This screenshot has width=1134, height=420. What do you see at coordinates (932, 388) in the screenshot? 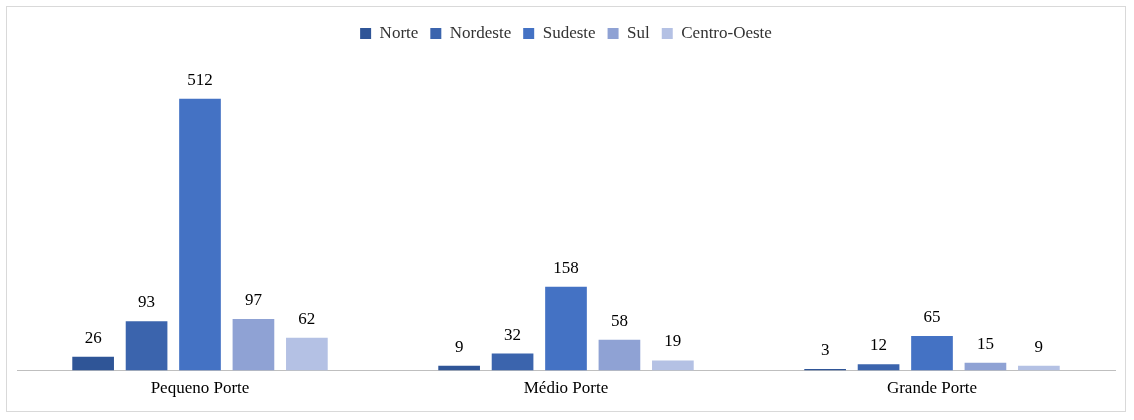
I see `x-tick-label: Grande Porte` at bounding box center [932, 388].